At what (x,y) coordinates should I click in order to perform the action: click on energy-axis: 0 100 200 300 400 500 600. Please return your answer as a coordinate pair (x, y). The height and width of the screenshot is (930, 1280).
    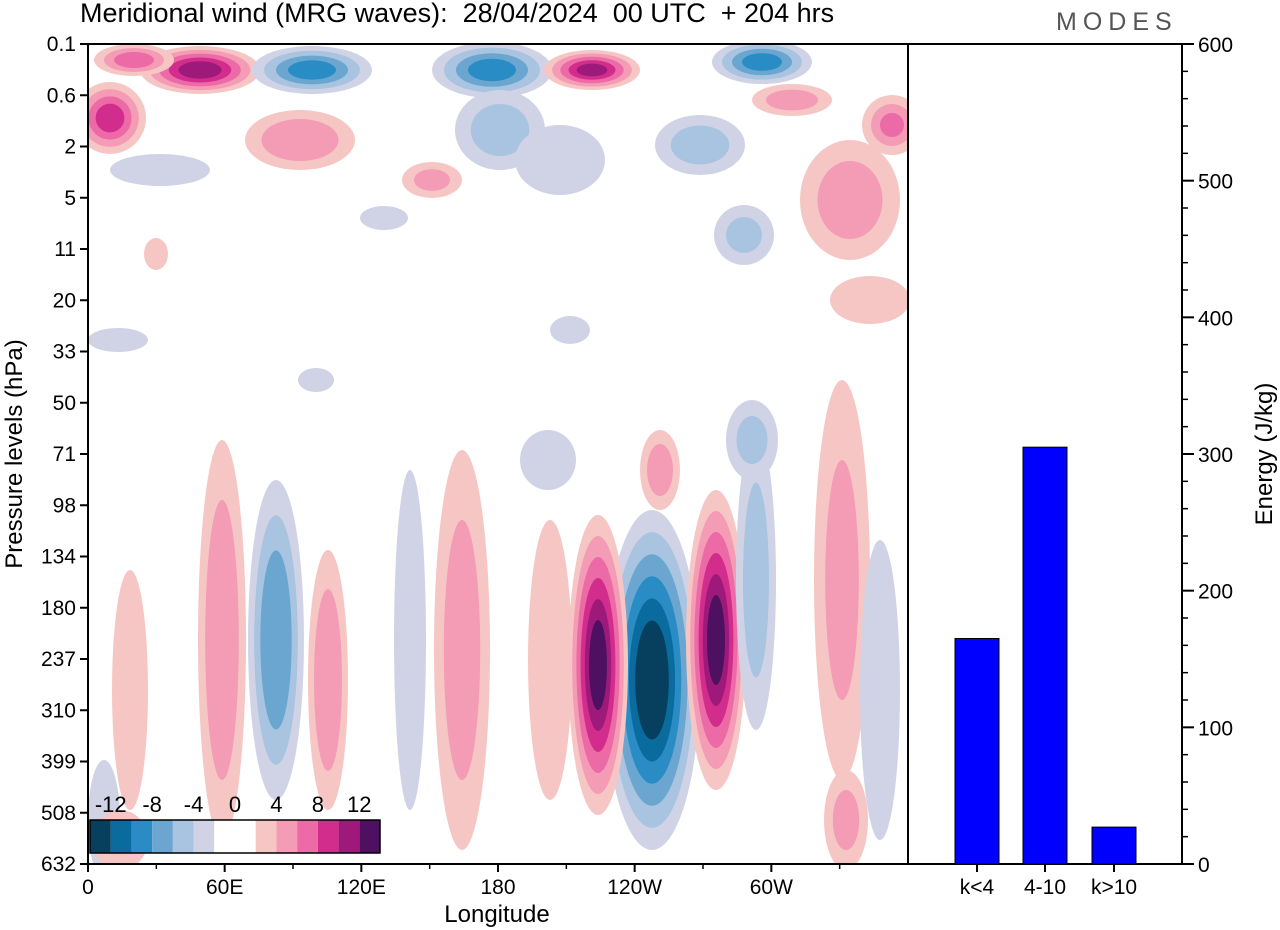
    Looking at the image, I should click on (1207, 455).